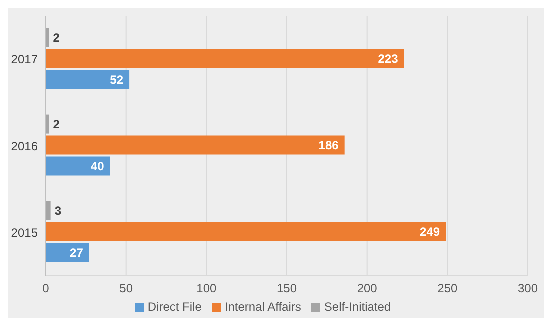  What do you see at coordinates (448, 289) in the screenshot?
I see `x-tick-label: 250` at bounding box center [448, 289].